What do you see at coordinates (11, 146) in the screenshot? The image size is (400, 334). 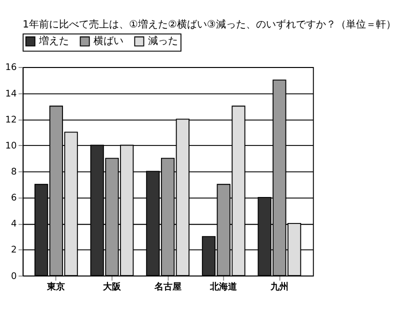 I see `y-tick-label: 10` at bounding box center [11, 146].